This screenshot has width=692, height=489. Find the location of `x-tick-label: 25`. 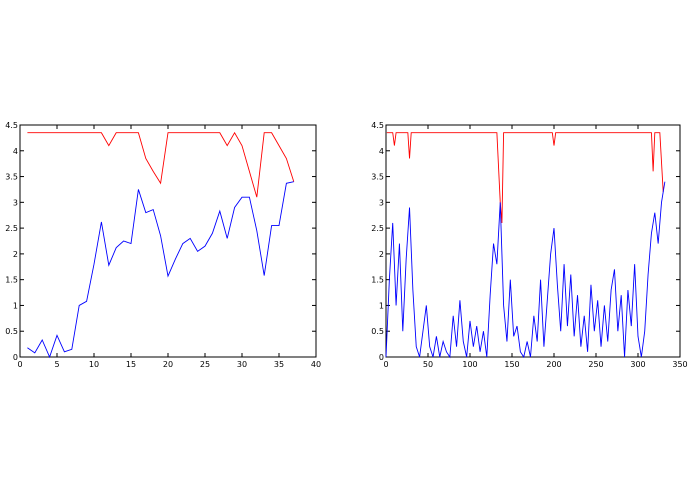

x-tick-label: 25 is located at coordinates (205, 364).